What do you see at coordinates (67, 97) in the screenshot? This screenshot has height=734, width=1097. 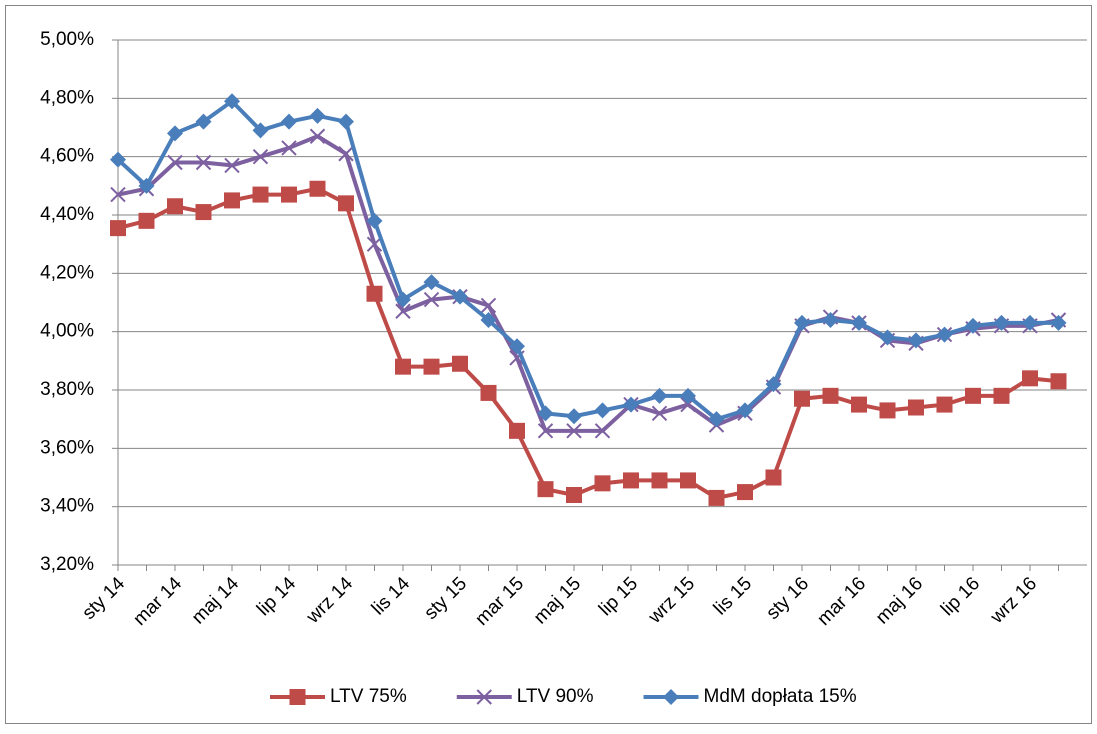 I see `y-tick-label: 4,80%` at bounding box center [67, 97].